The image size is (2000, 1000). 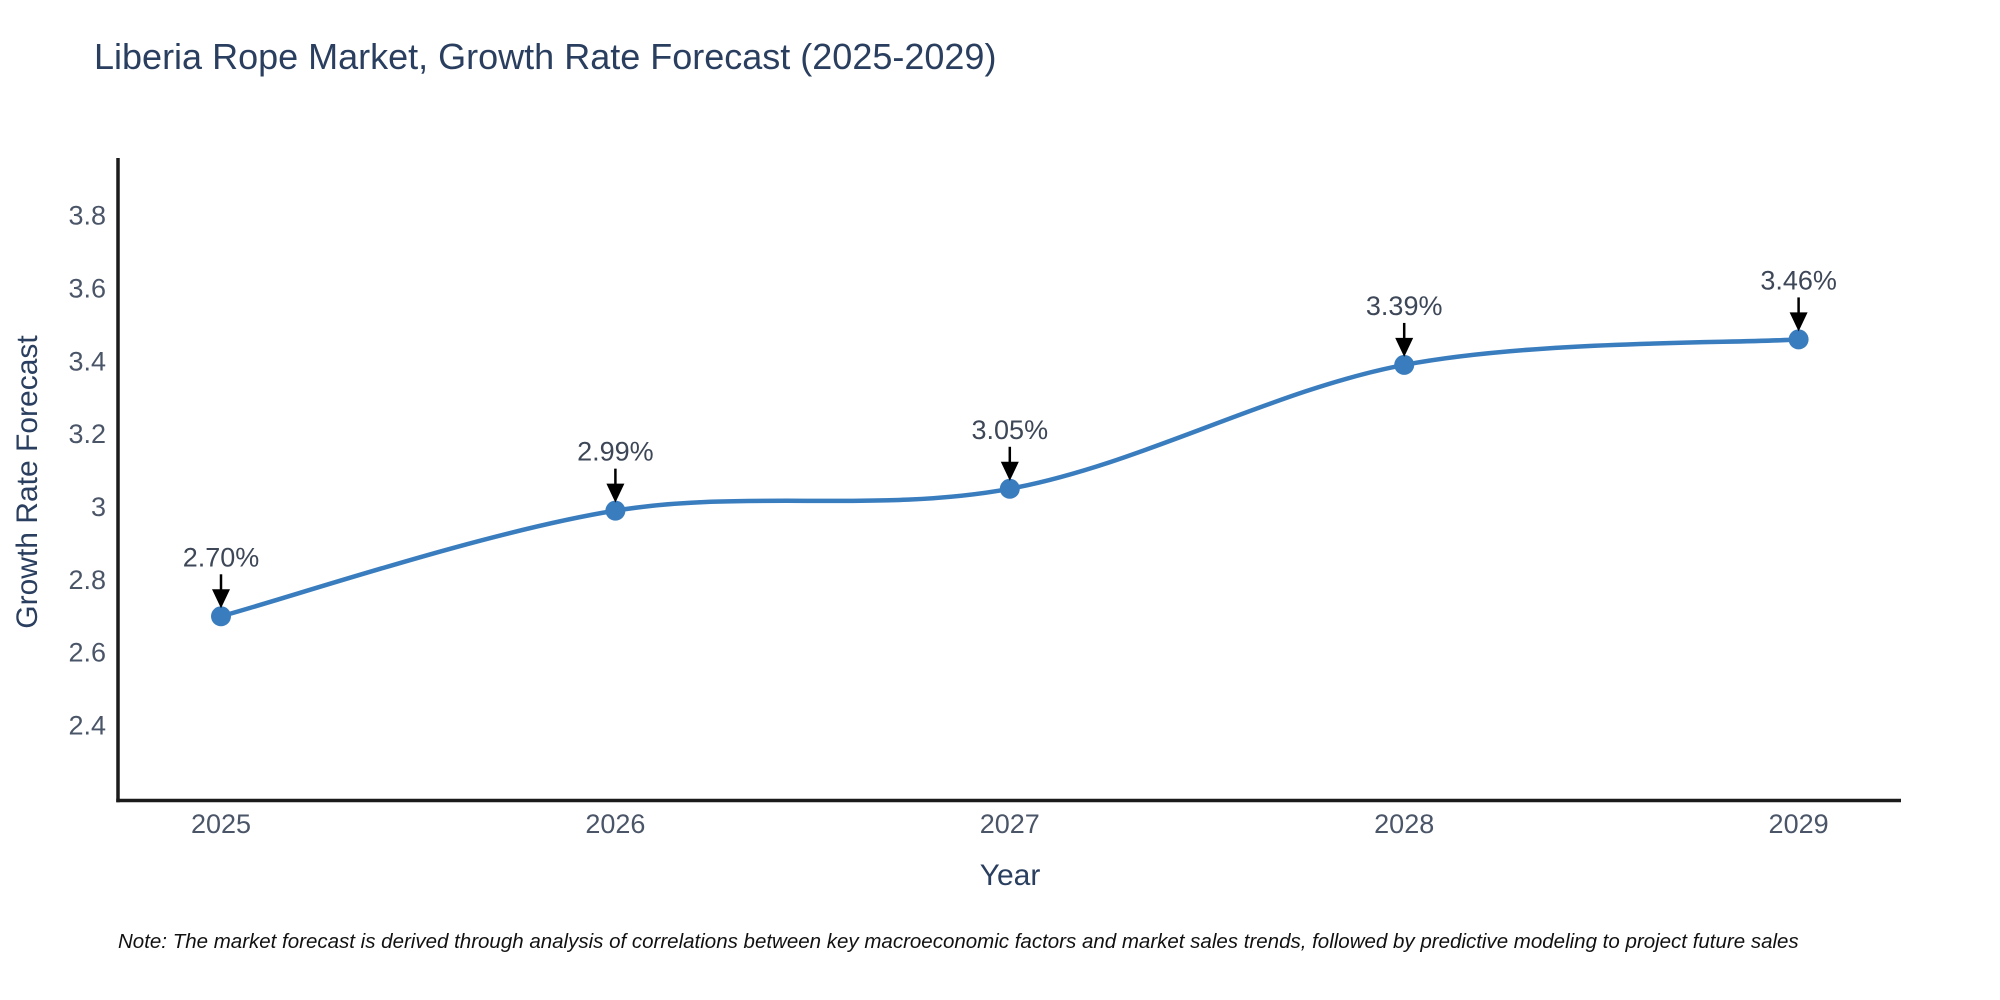 I want to click on y-tick-label: 3.8, so click(x=87, y=216).